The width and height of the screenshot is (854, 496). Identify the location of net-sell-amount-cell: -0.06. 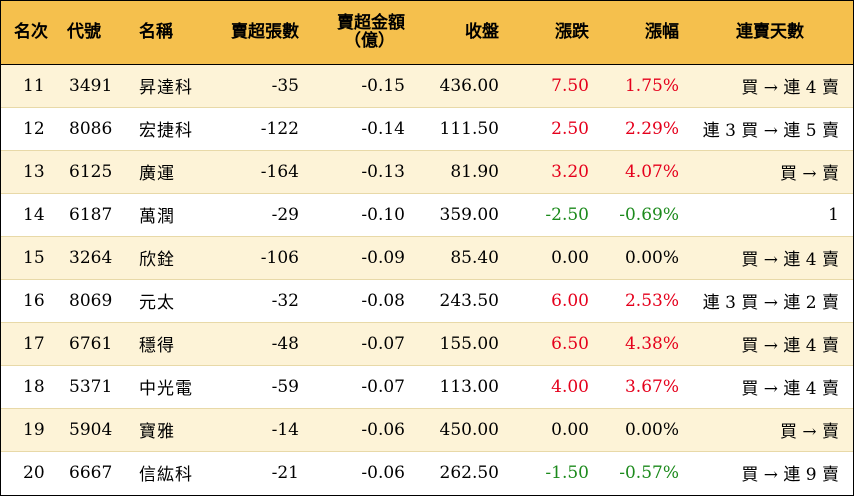
(360, 472).